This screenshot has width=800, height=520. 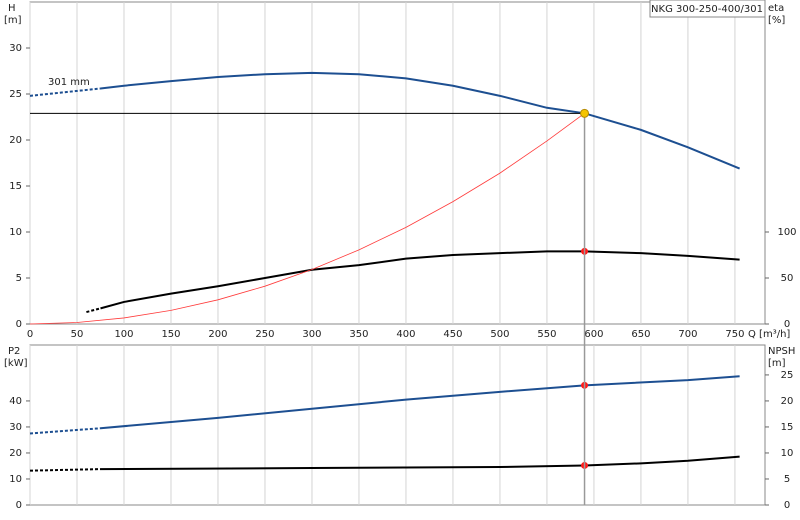 What do you see at coordinates (15, 94) in the screenshot?
I see `y-tick-label: 25` at bounding box center [15, 94].